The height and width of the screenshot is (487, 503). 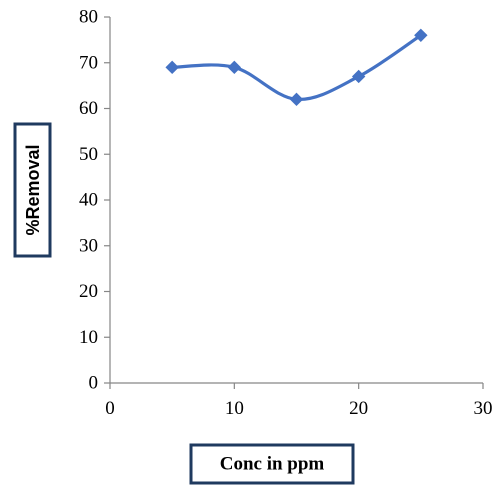 I want to click on x-tick-label: 30, so click(x=483, y=408).